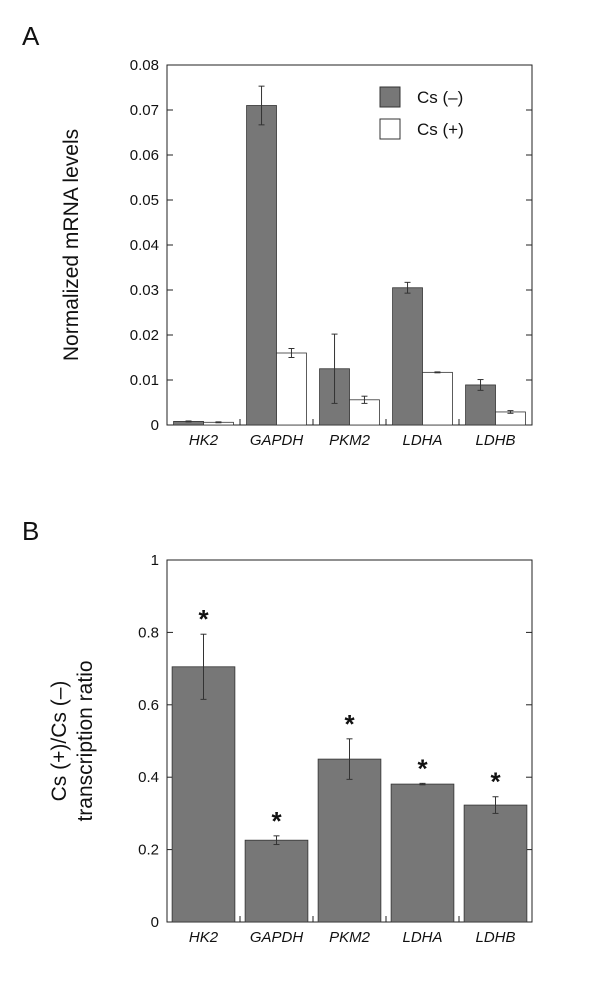 The height and width of the screenshot is (993, 591). Describe the element at coordinates (144, 245) in the screenshot. I see `chart-0-ytick-label: 0.04` at that location.